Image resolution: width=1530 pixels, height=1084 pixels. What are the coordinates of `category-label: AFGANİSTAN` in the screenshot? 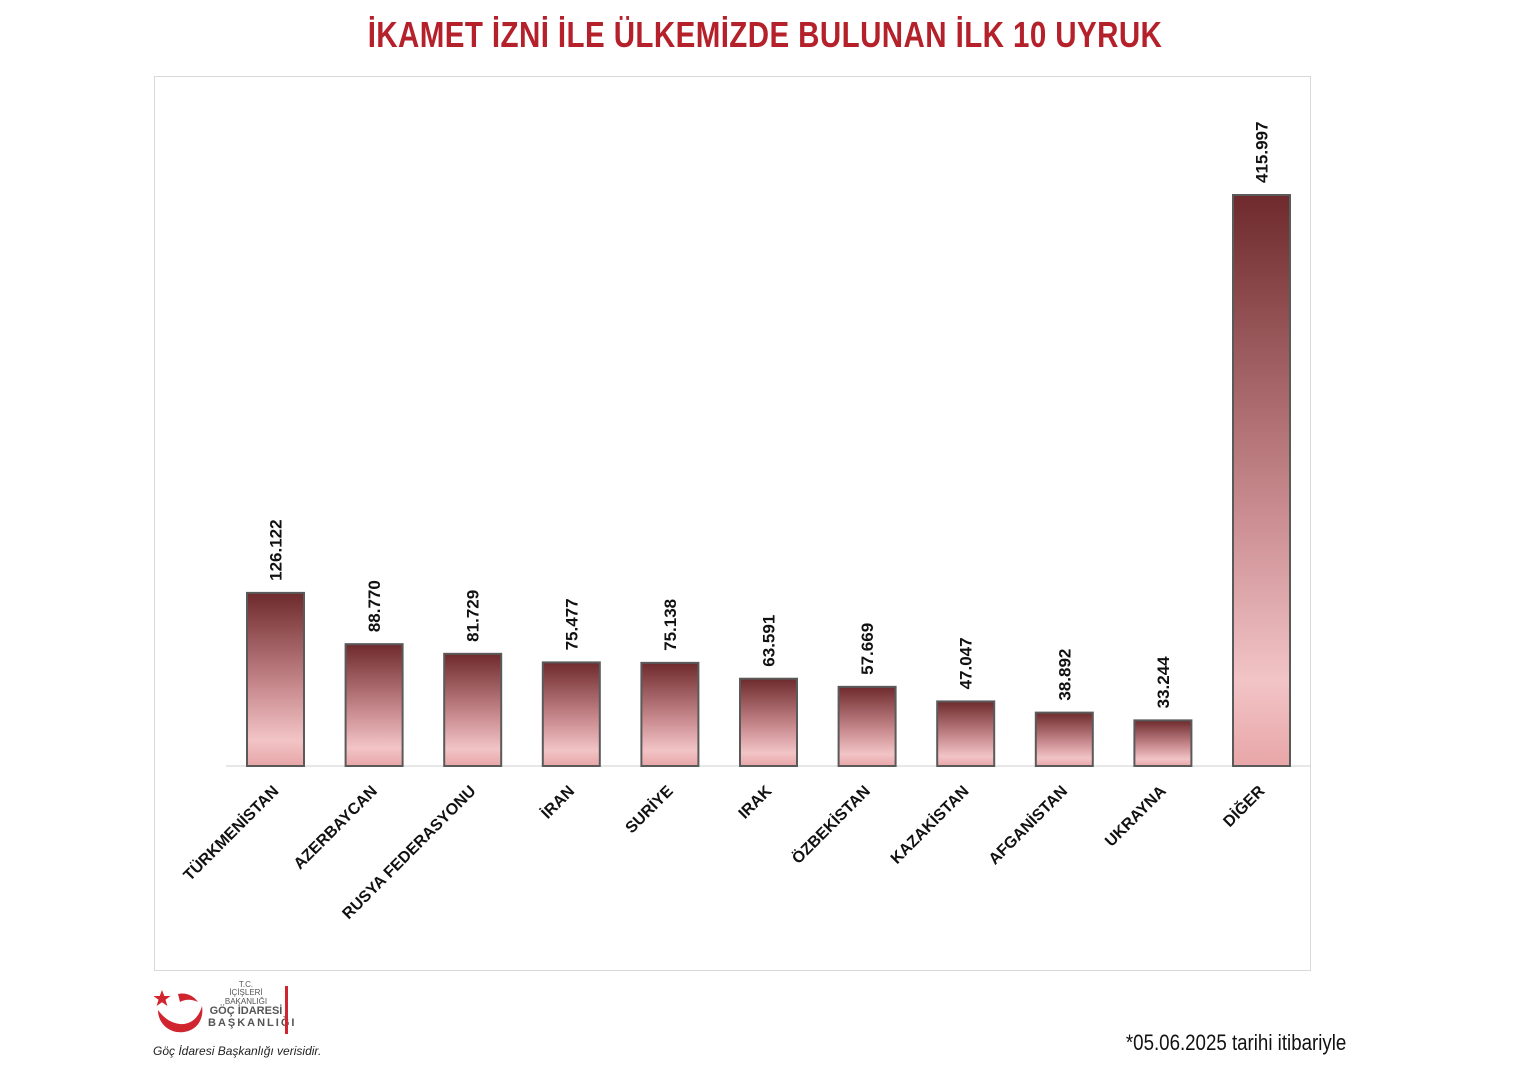 It's located at (1028, 825).